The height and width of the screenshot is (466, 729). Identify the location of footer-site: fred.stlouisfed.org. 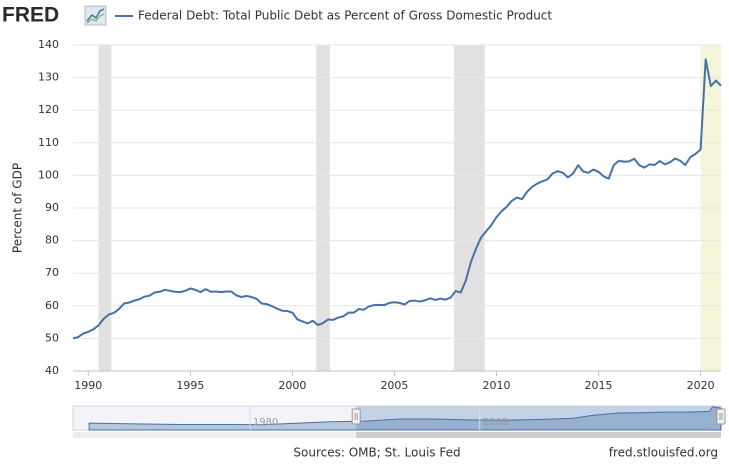
(663, 453).